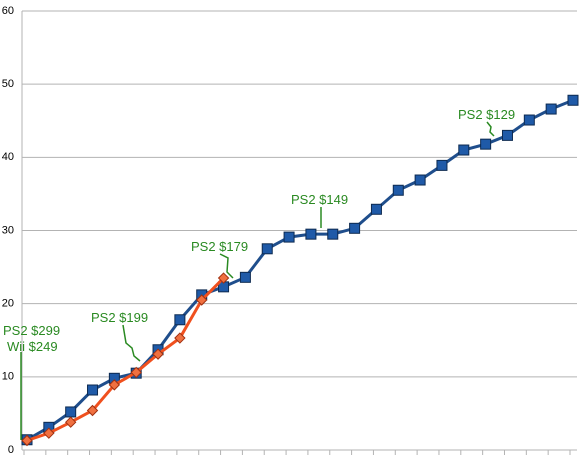 This screenshot has width=580, height=461. What do you see at coordinates (8, 377) in the screenshot?
I see `y-tick-label: 10` at bounding box center [8, 377].